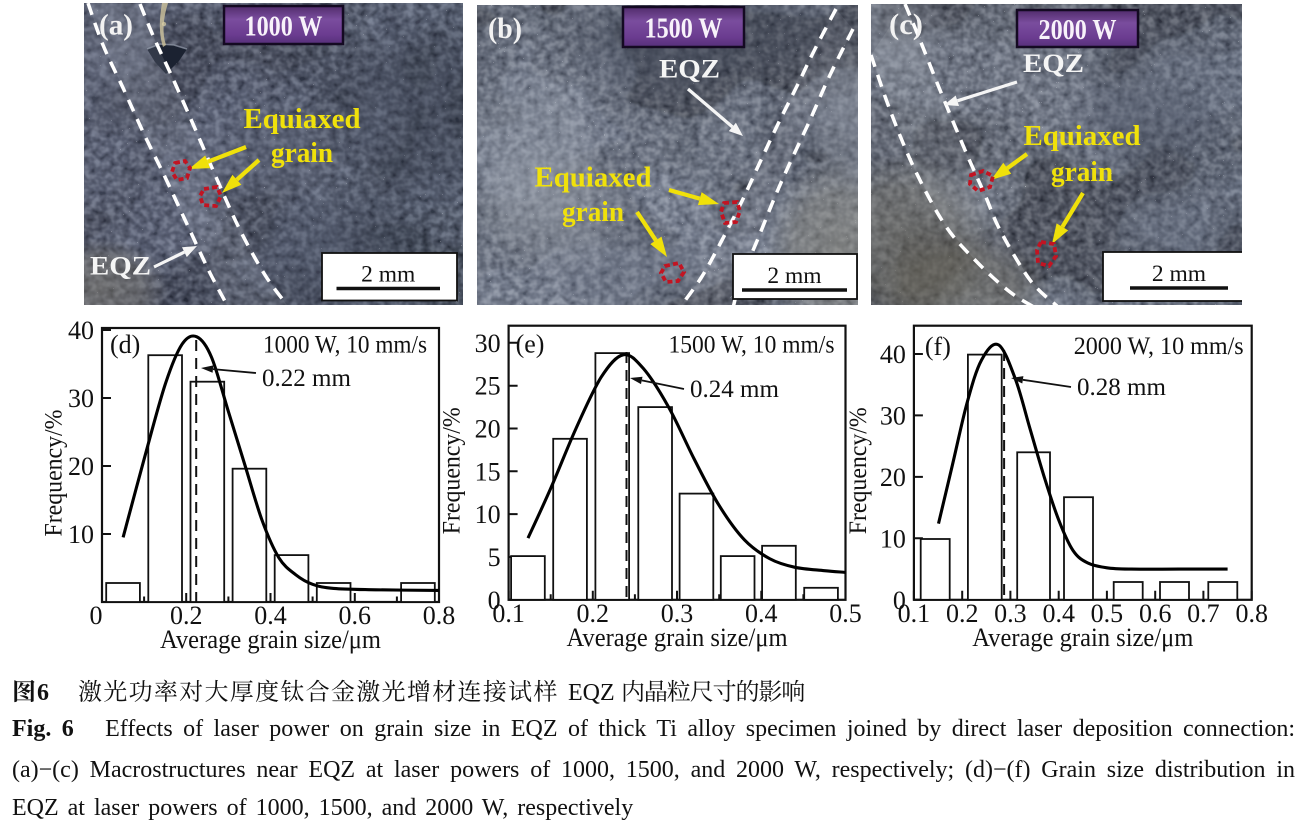 This screenshot has width=1307, height=824. Describe the element at coordinates (494, 557) in the screenshot. I see `svg-text: 5` at that location.